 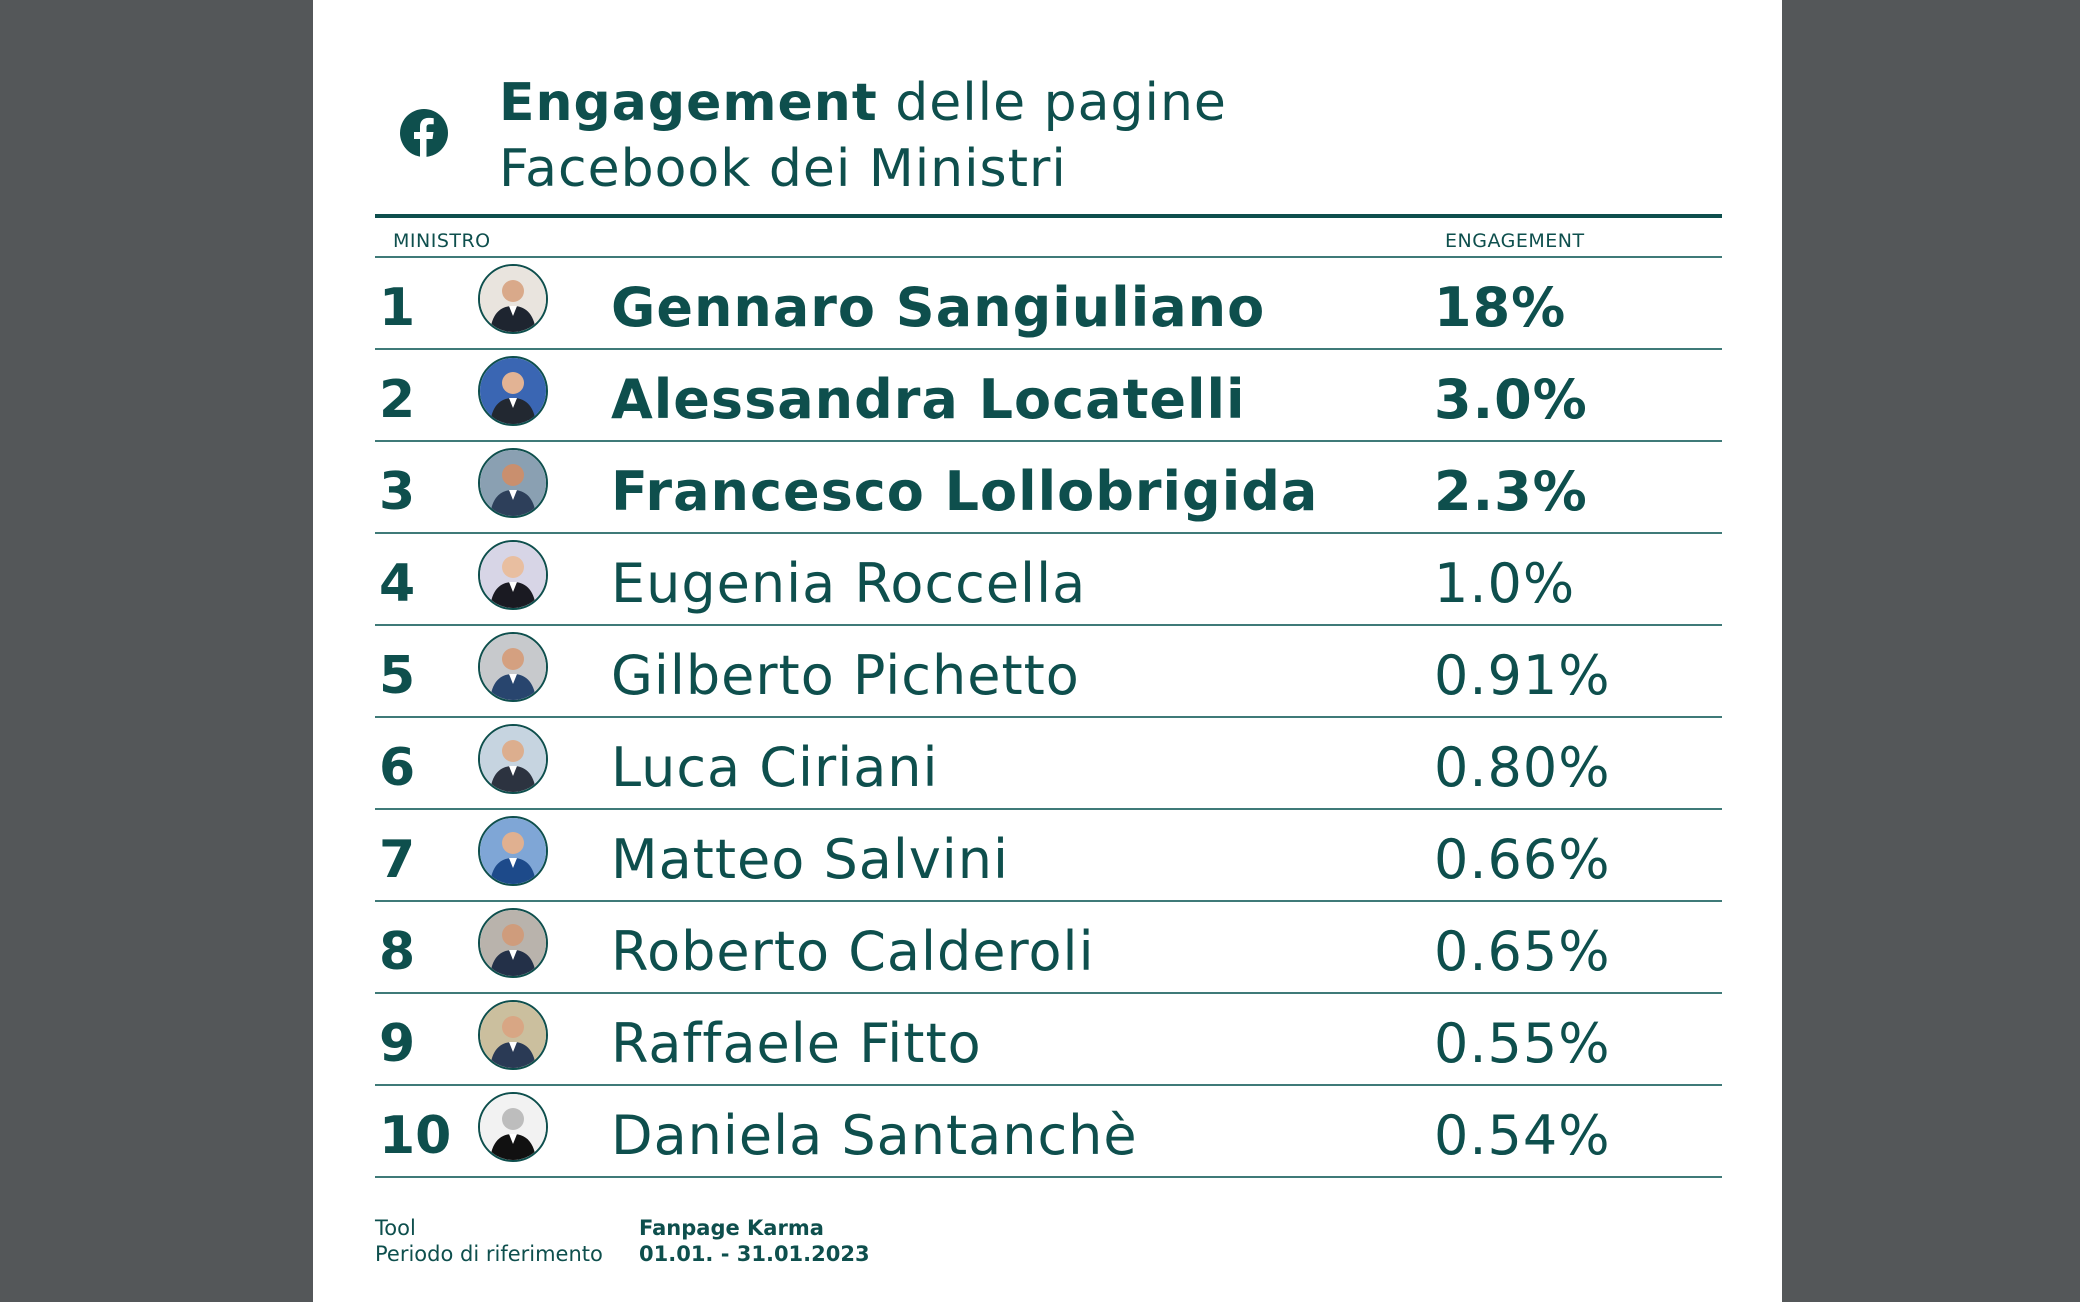 What do you see at coordinates (849, 583) in the screenshot?
I see `minister-name: Eugenia Roccella` at bounding box center [849, 583].